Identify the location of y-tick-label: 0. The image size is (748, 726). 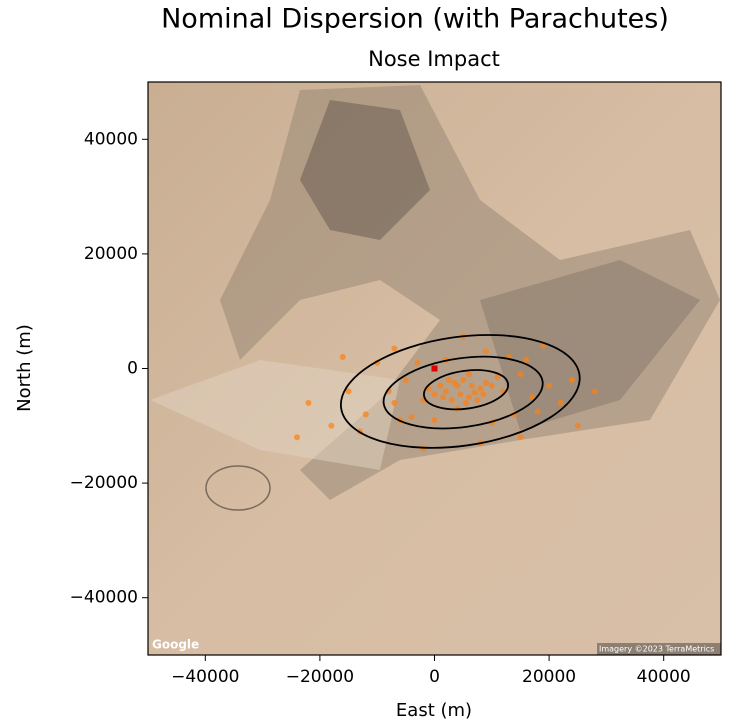
(132, 369).